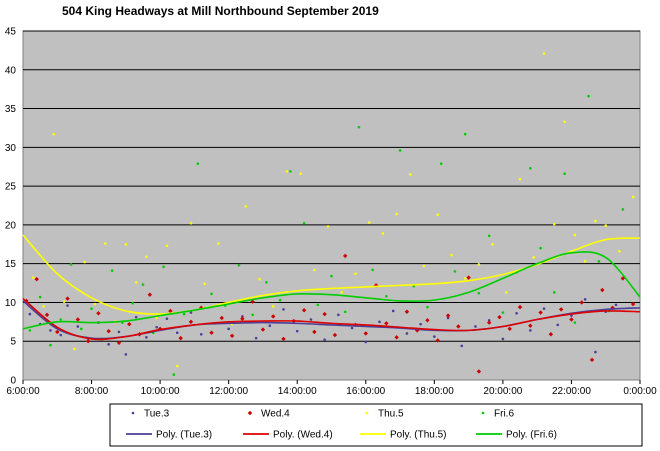  Describe the element at coordinates (11, 109) in the screenshot. I see `y-tick-label: 35` at that location.